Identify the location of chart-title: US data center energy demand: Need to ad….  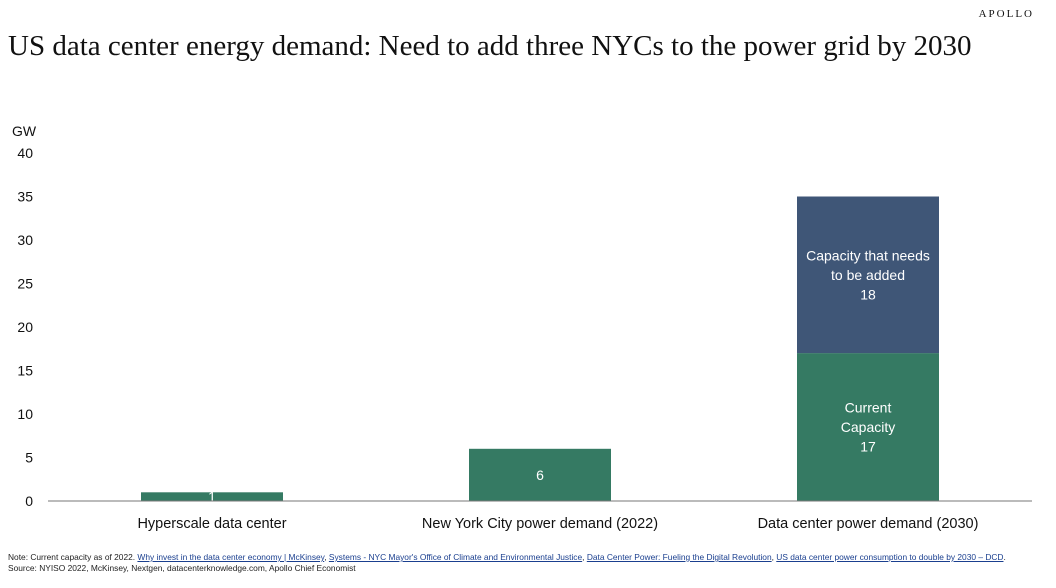
(490, 46).